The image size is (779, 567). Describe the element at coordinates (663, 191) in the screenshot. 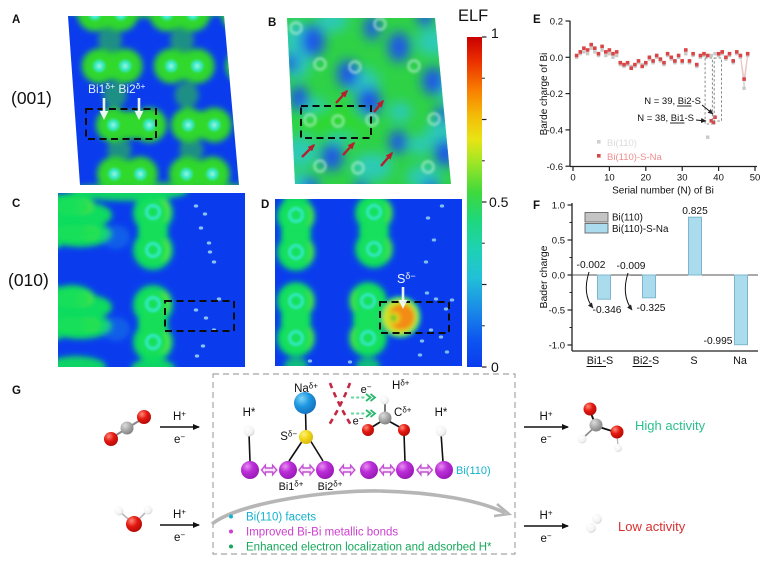

I see `svg-text: Serial number (N) of Bi` at that location.